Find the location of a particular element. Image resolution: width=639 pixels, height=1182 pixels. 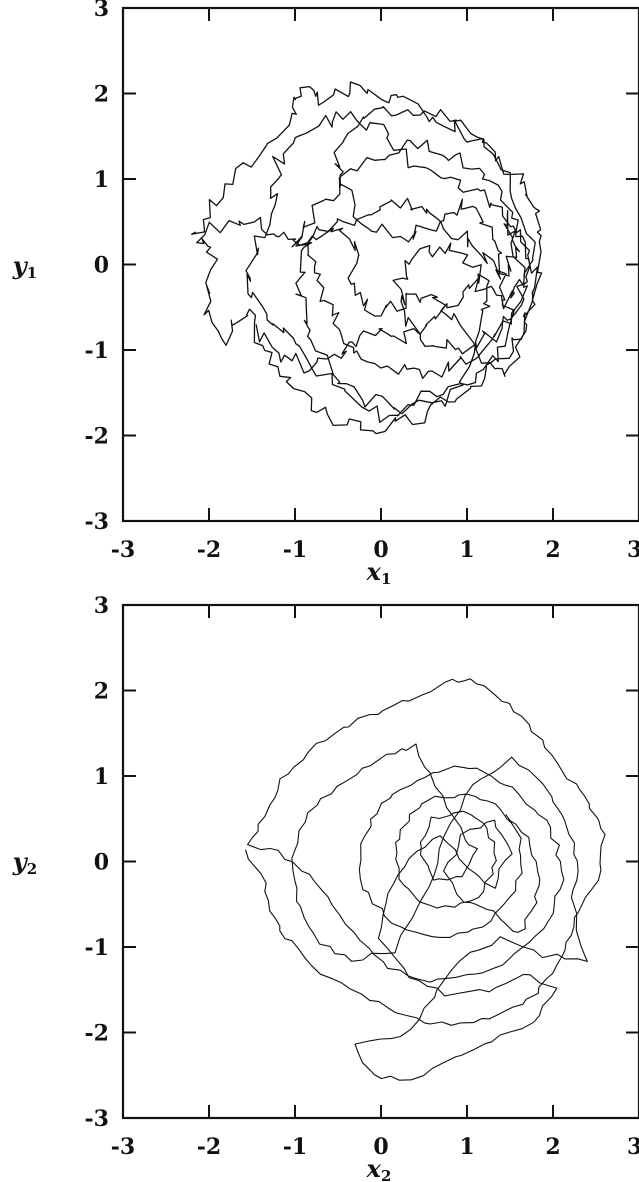

y-axis-label: y2 is located at coordinates (24, 862).